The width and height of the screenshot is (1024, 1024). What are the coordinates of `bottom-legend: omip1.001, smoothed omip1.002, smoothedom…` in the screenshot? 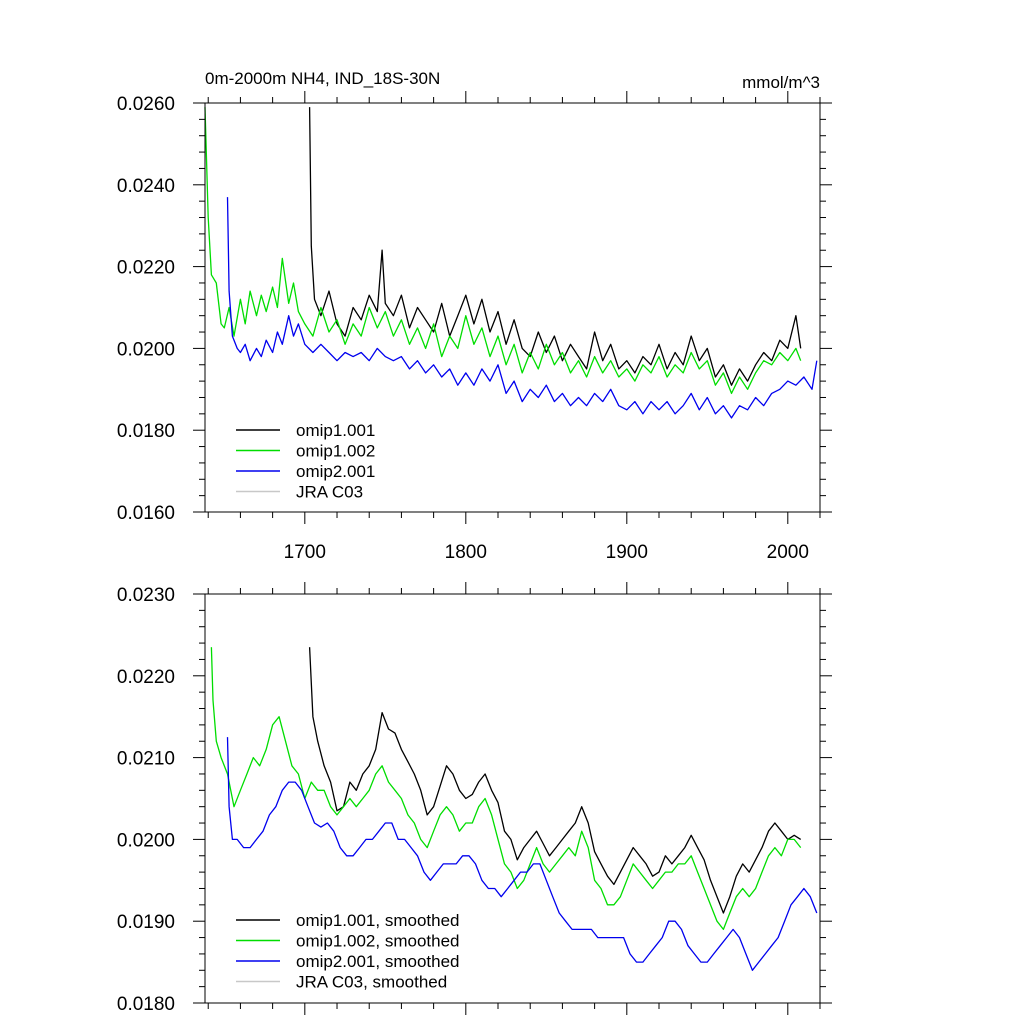 It's located at (348, 951).